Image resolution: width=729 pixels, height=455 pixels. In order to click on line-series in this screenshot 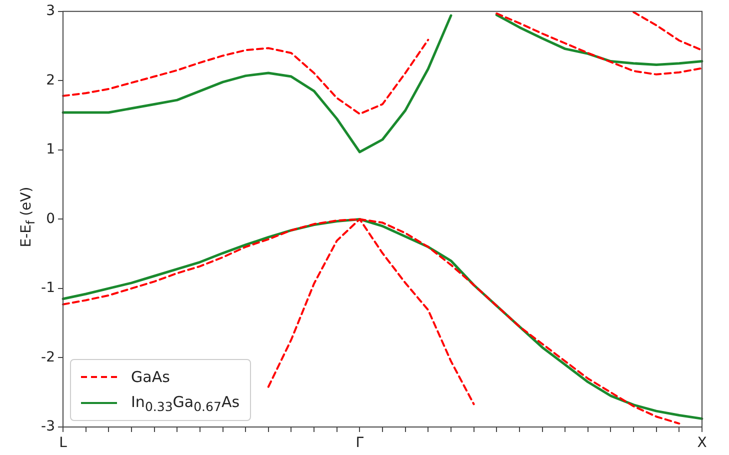, I will do `click(667, 31)`.